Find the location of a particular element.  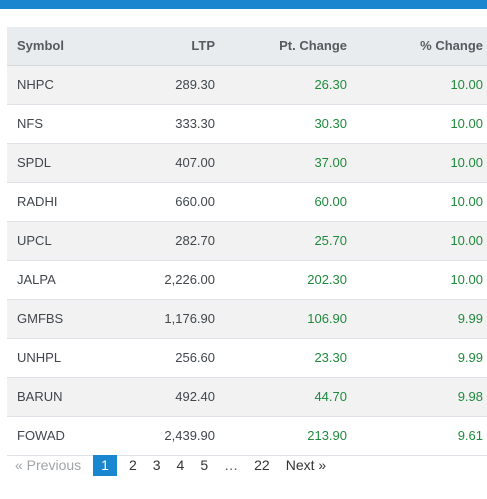

cell-pt-change: 30.30 is located at coordinates (330, 123).